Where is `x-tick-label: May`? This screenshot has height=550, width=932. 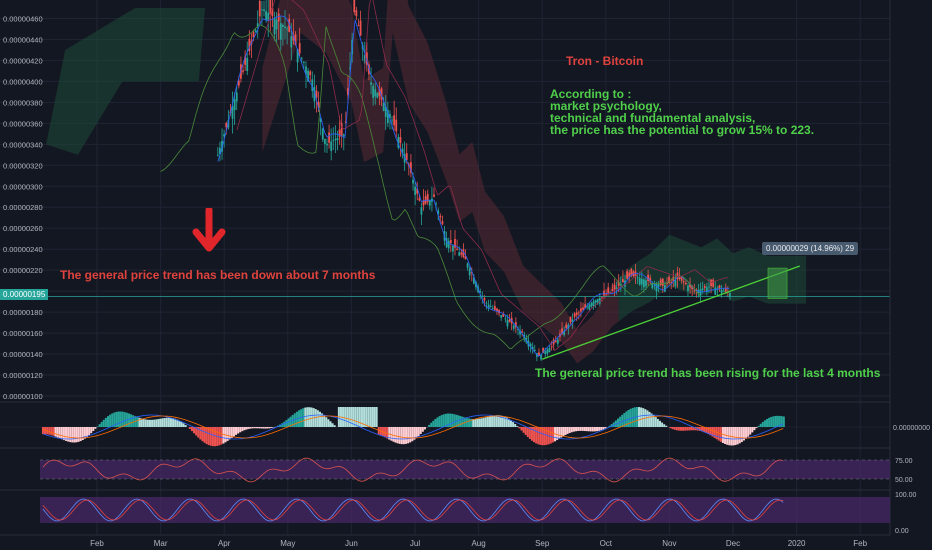
x-tick-label: May is located at coordinates (287, 543).